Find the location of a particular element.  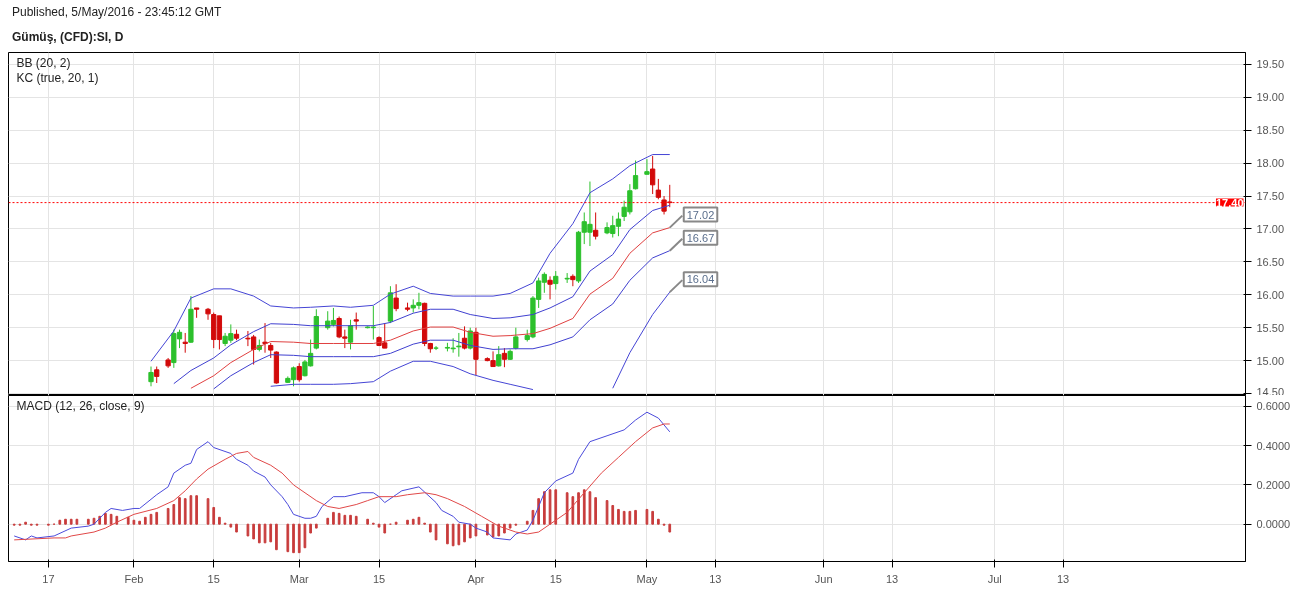

annotation: MACD (12, 26, close, 9) is located at coordinates (80, 405).